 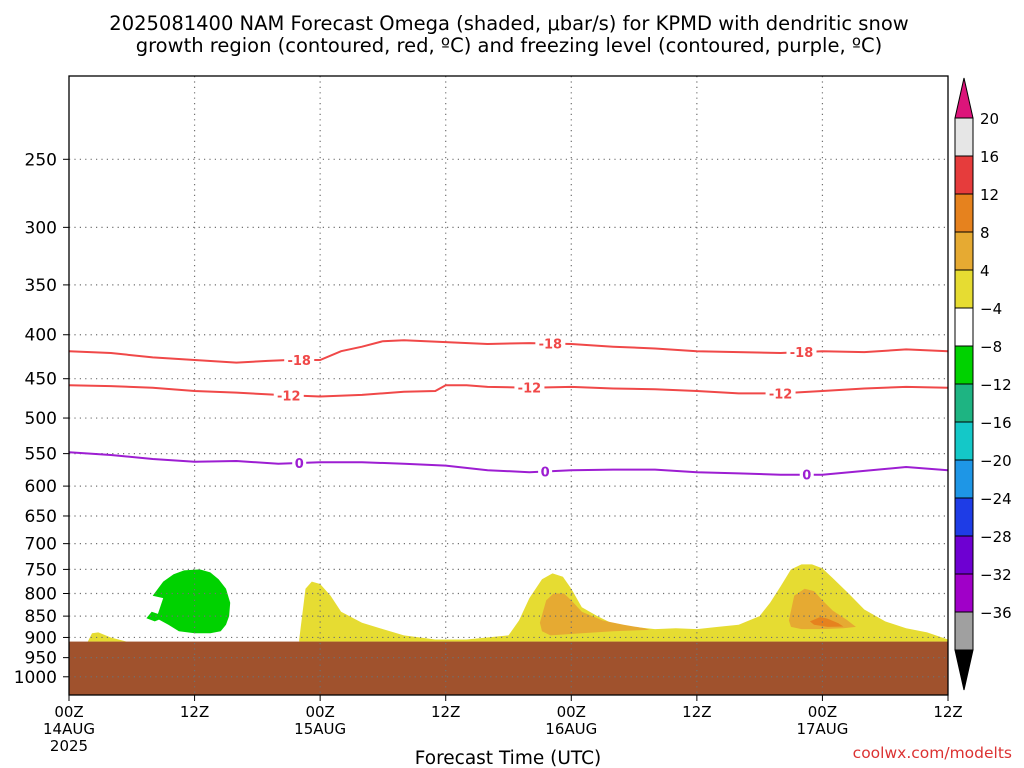 I want to click on y-tick-label: 450, so click(x=41, y=380).